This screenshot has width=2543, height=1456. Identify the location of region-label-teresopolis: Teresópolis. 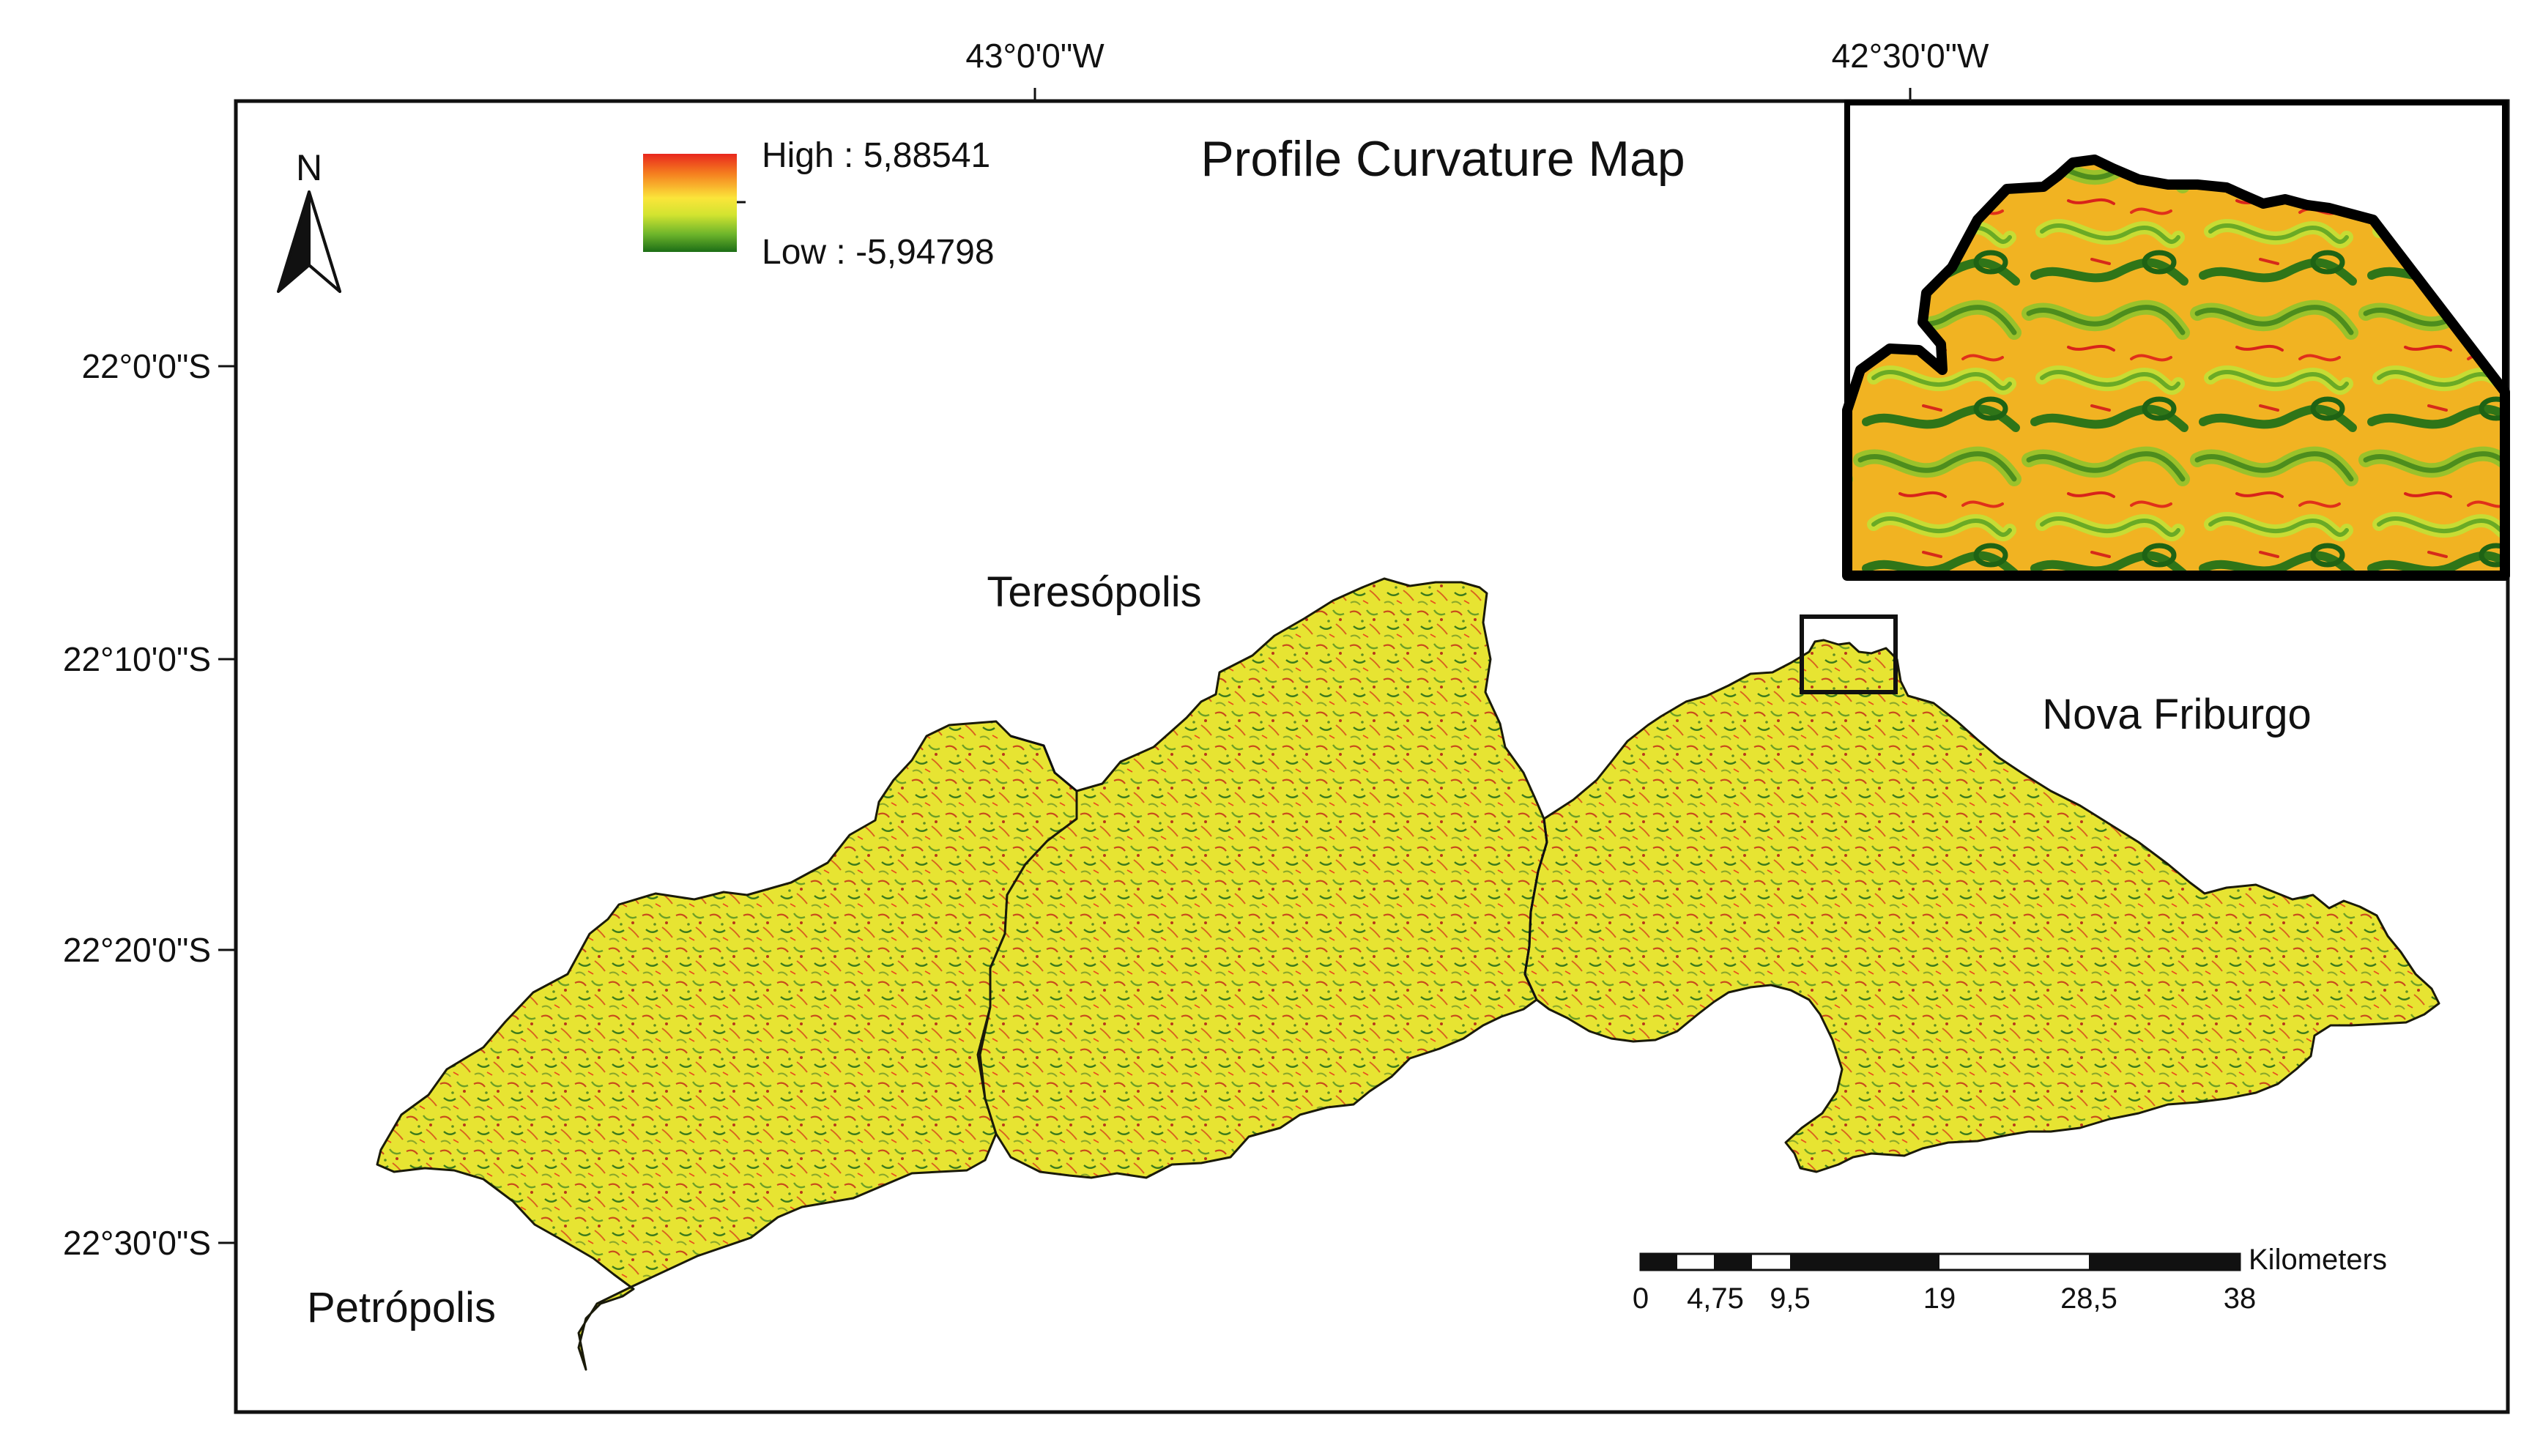
(1094, 592).